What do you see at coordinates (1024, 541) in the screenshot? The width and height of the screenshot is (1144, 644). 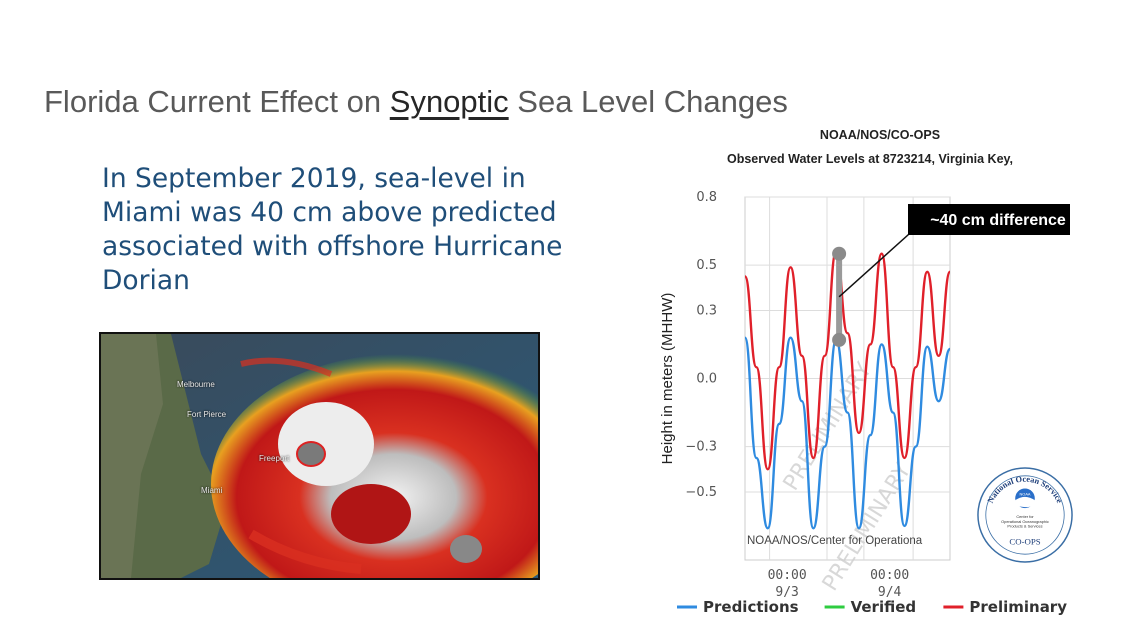 I see `logo-bottom-text: CO-OPS` at bounding box center [1024, 541].